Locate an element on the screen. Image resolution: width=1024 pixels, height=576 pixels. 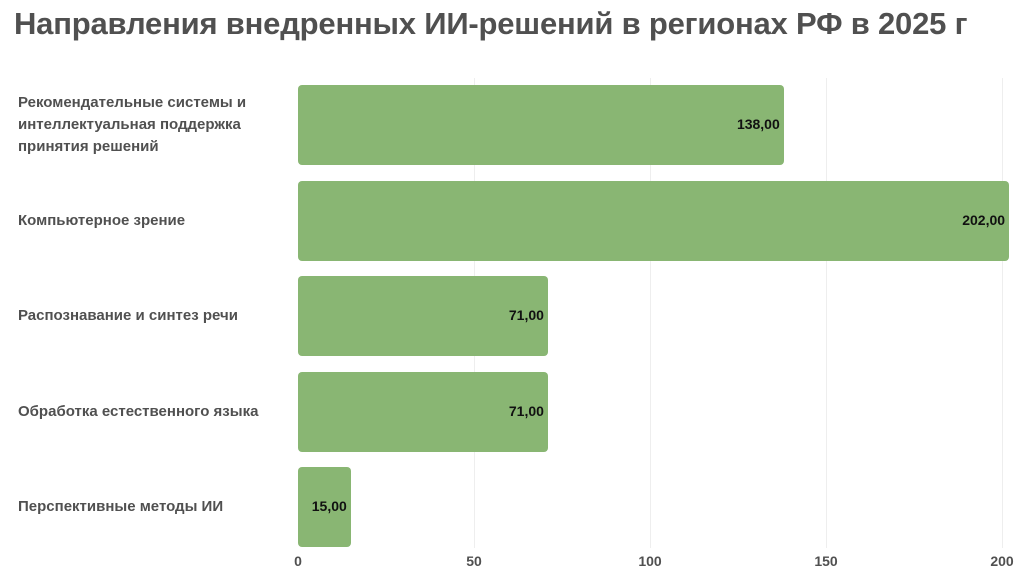
x-tick-label: 200 is located at coordinates (1002, 561).